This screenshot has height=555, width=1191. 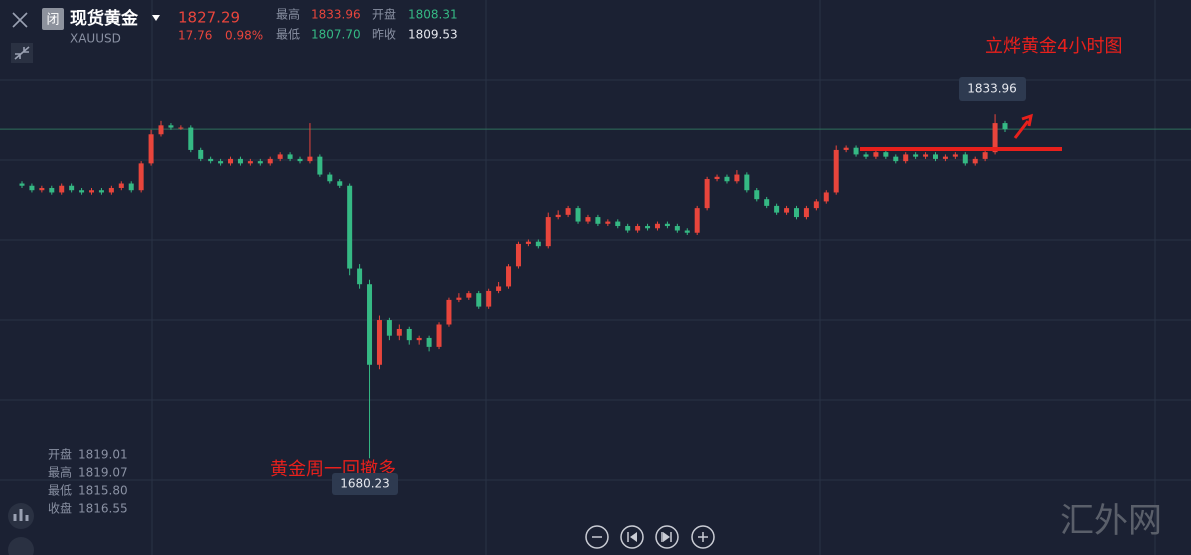 What do you see at coordinates (60, 491) in the screenshot?
I see `info-label: 最低` at bounding box center [60, 491].